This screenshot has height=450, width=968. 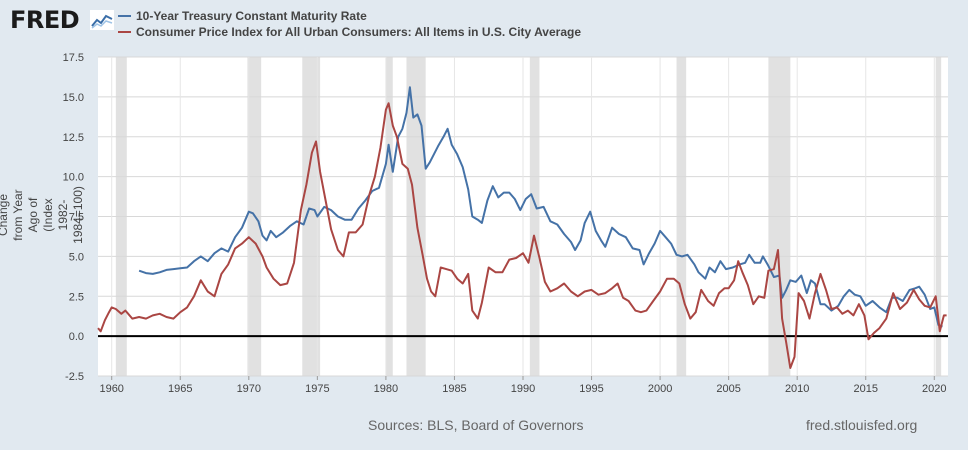 I want to click on x-tick-label-4: 1980, so click(x=386, y=389).